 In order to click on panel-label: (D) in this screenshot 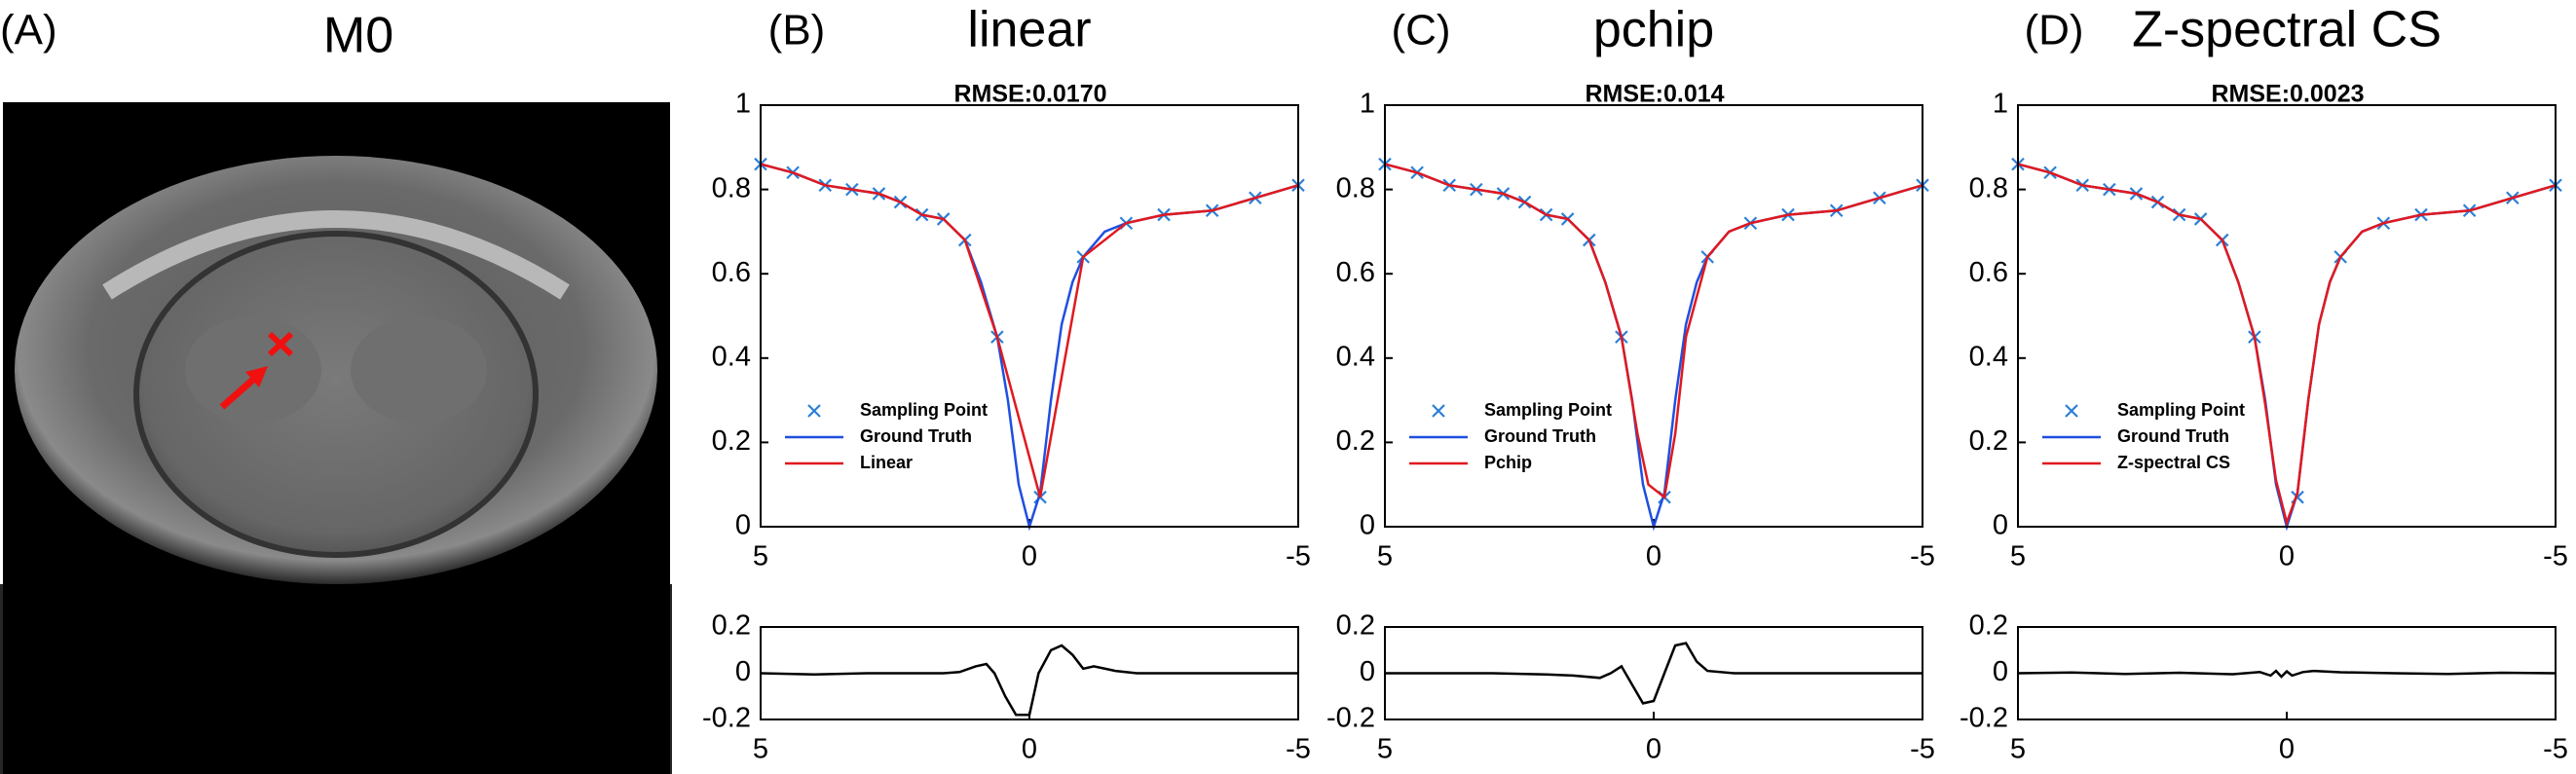, I will do `click(2053, 31)`.